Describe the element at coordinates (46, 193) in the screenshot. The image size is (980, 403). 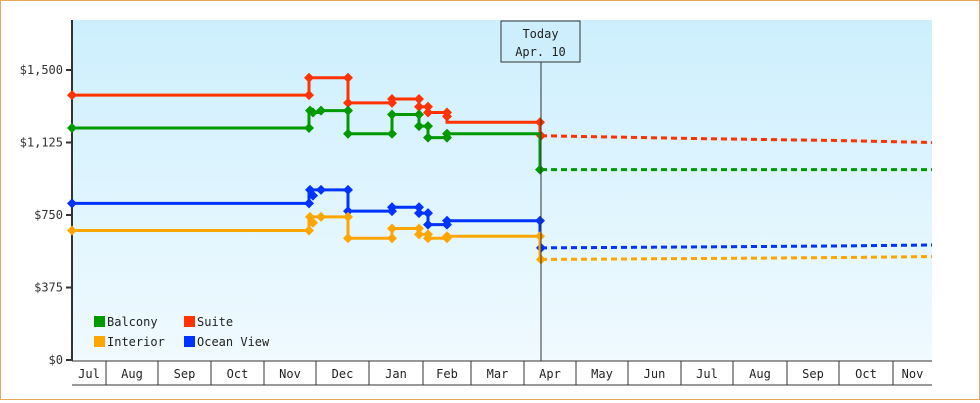
I see `y-axis: $0 $375 $750 $1,125 $1,500` at that location.